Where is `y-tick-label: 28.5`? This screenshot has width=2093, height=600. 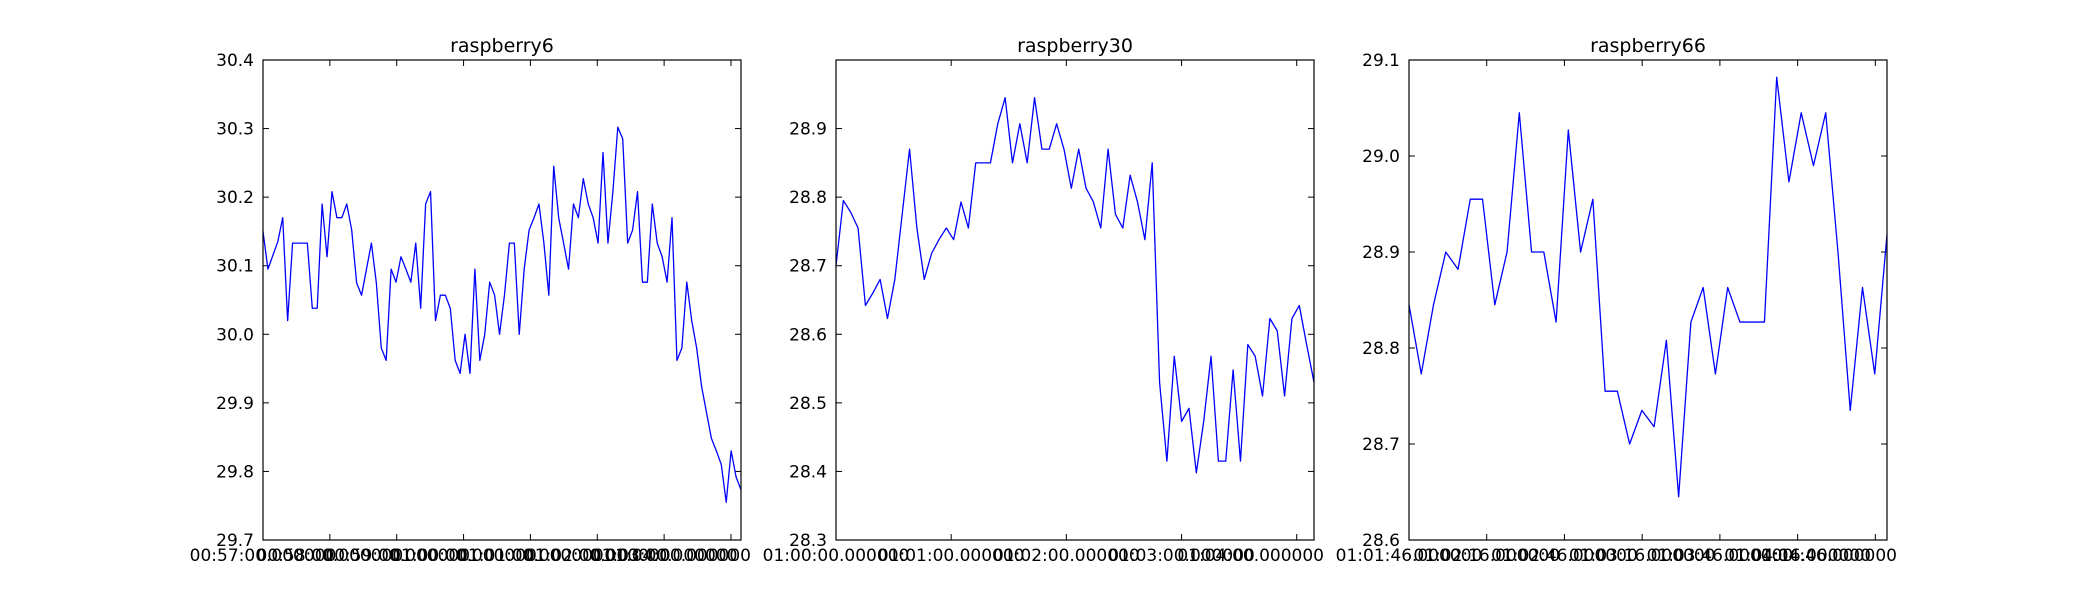
y-tick-label: 28.5 is located at coordinates (808, 404).